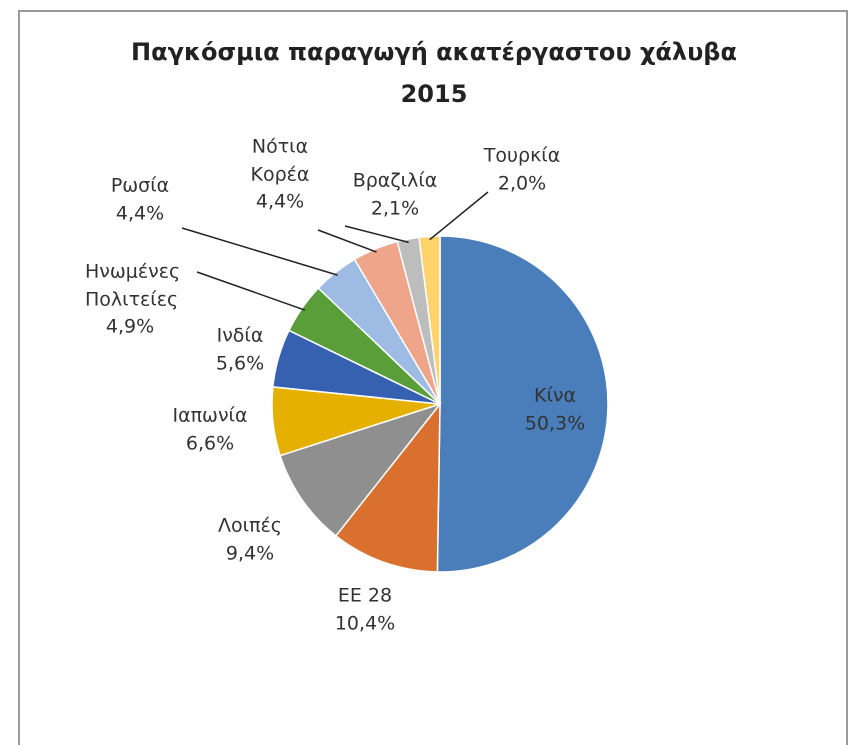  I want to click on value-label: 50,3%, so click(555, 423).